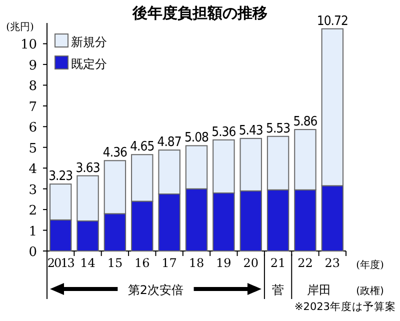  Describe the element at coordinates (224, 132) in the screenshot. I see `total-label: 5.36` at that location.